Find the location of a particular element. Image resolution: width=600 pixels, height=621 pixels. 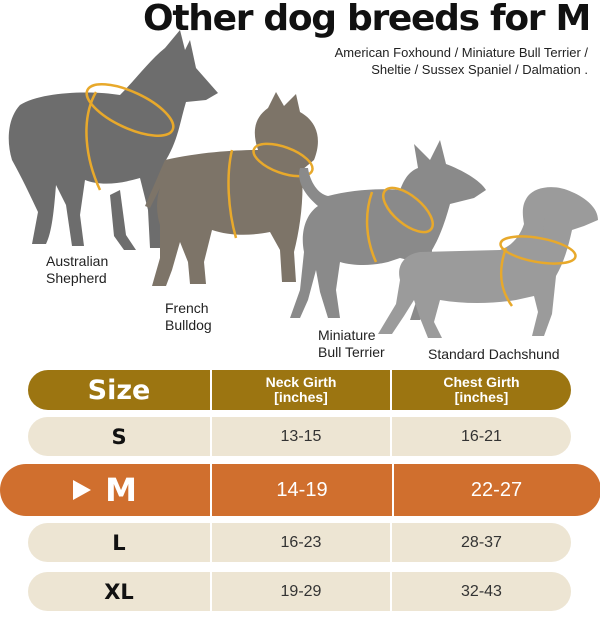

size-cell: S is located at coordinates (119, 436).